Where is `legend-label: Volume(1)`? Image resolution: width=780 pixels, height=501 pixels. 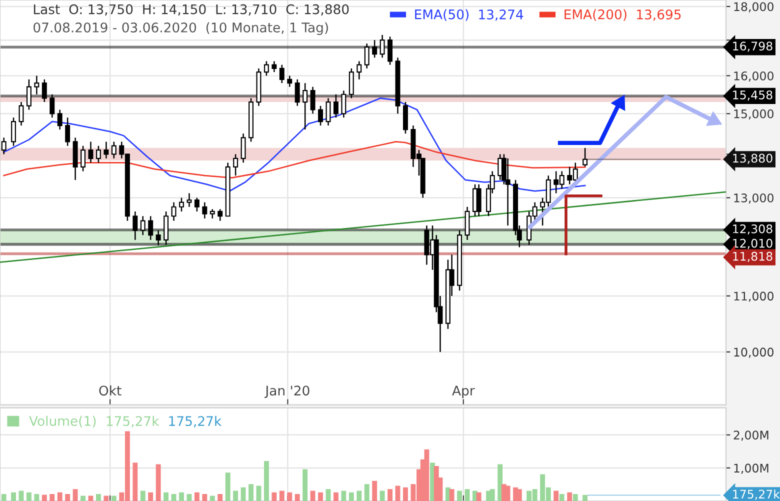 legend-label: Volume(1) is located at coordinates (62, 422).